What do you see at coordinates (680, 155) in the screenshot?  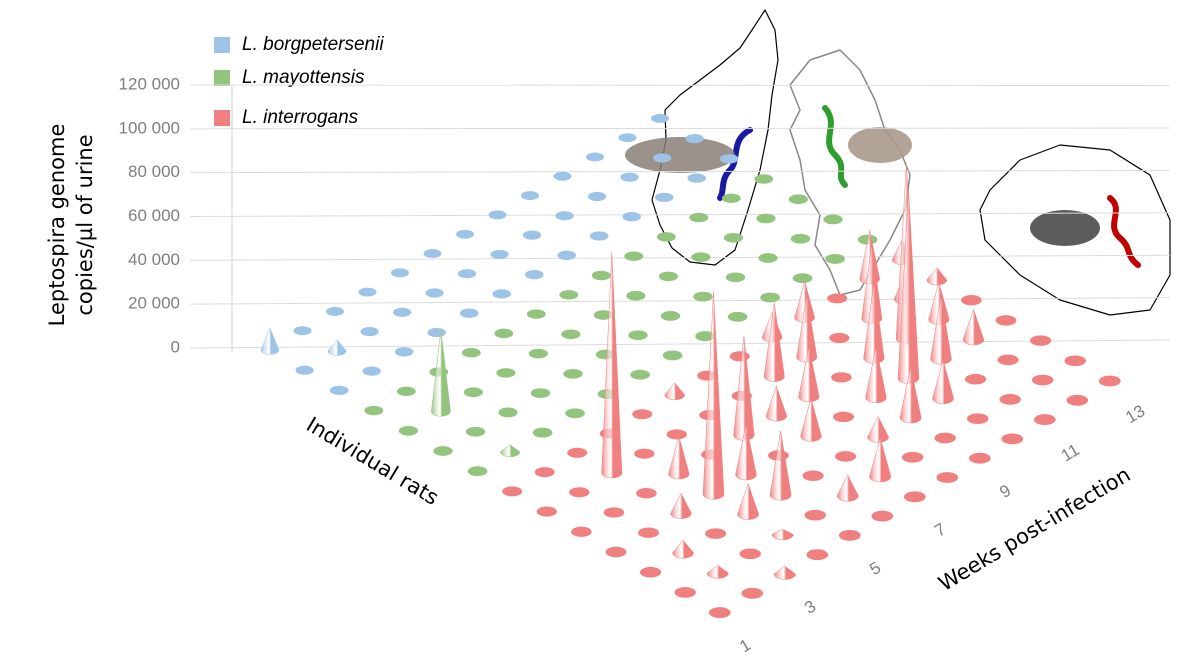 I see `bat` at bounding box center [680, 155].